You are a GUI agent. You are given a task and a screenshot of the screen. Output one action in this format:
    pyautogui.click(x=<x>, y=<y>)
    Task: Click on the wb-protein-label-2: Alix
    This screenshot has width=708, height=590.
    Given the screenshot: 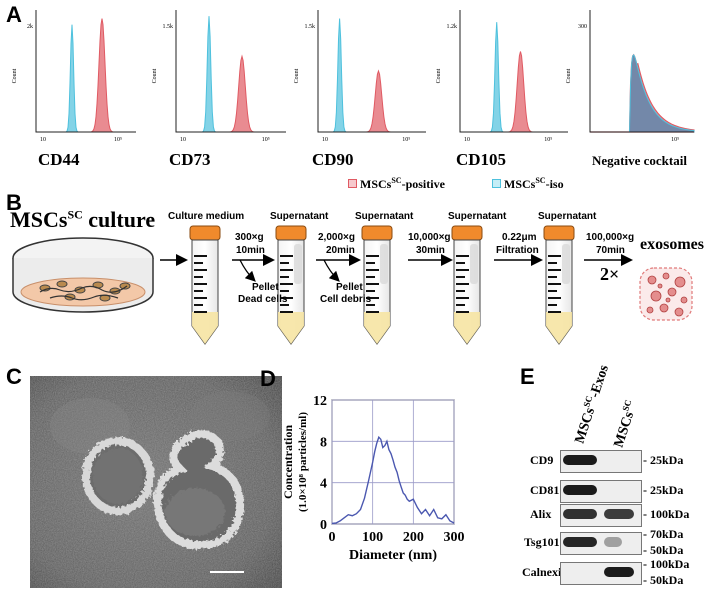 What is the action you would take?
    pyautogui.click(x=541, y=514)
    